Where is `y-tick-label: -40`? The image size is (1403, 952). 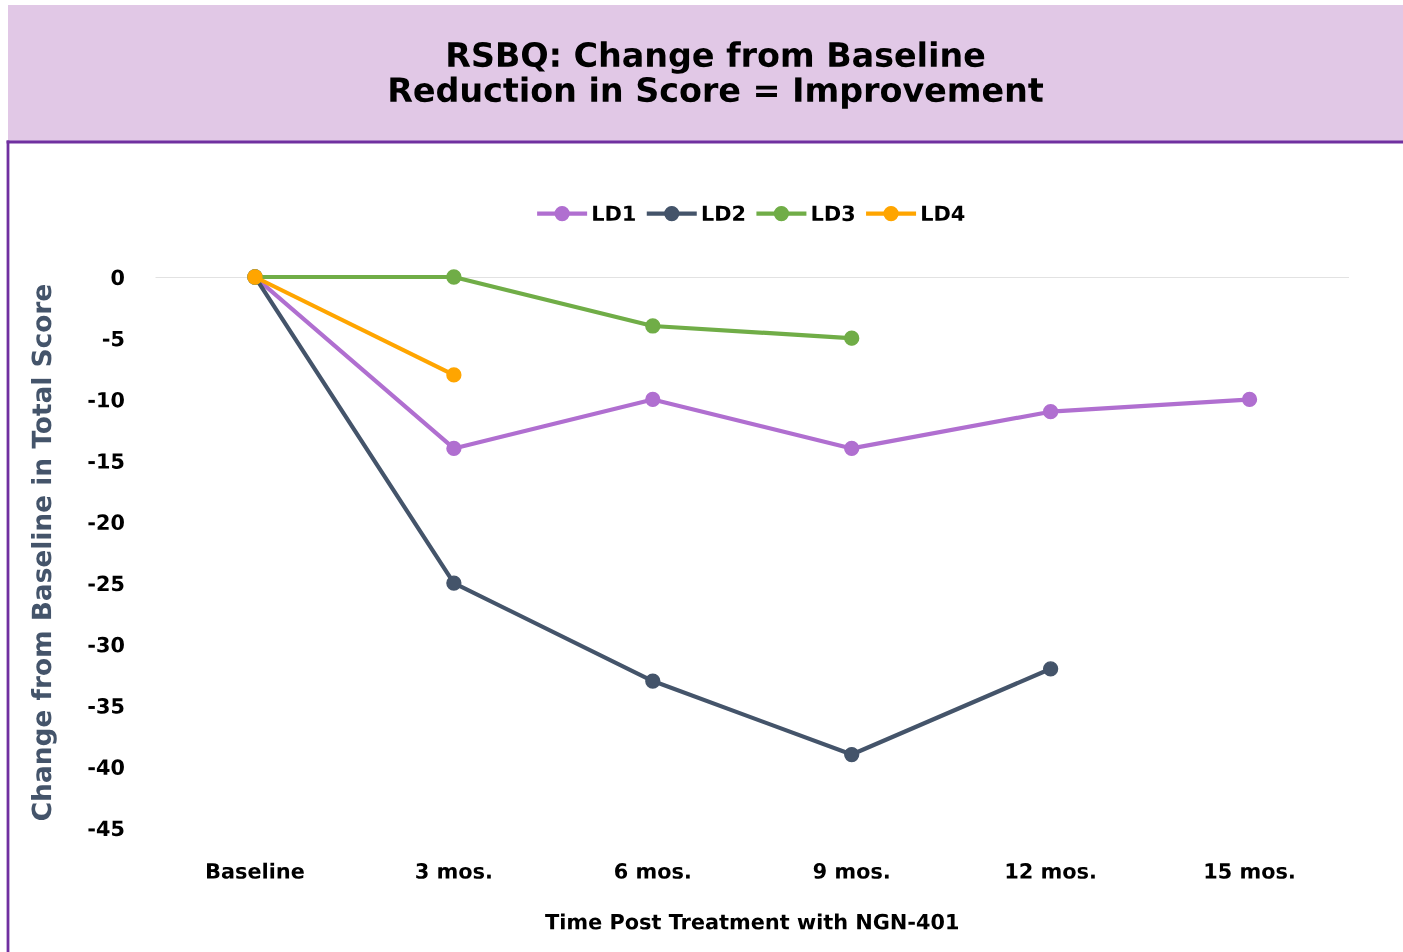
y-tick-label: -40 is located at coordinates (106, 767).